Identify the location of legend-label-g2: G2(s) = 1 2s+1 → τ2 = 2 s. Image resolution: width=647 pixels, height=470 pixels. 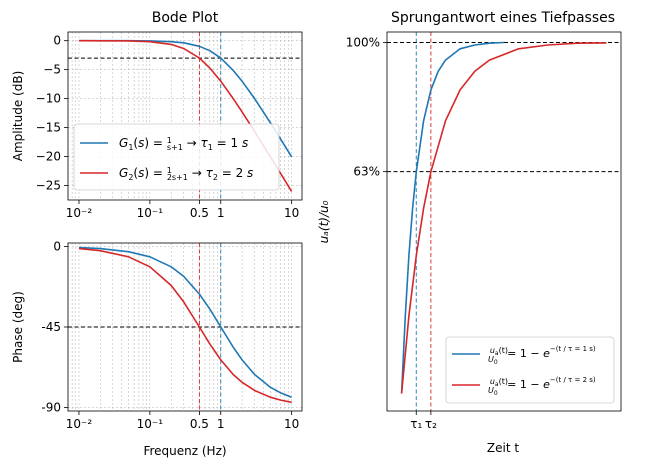
(186, 174).